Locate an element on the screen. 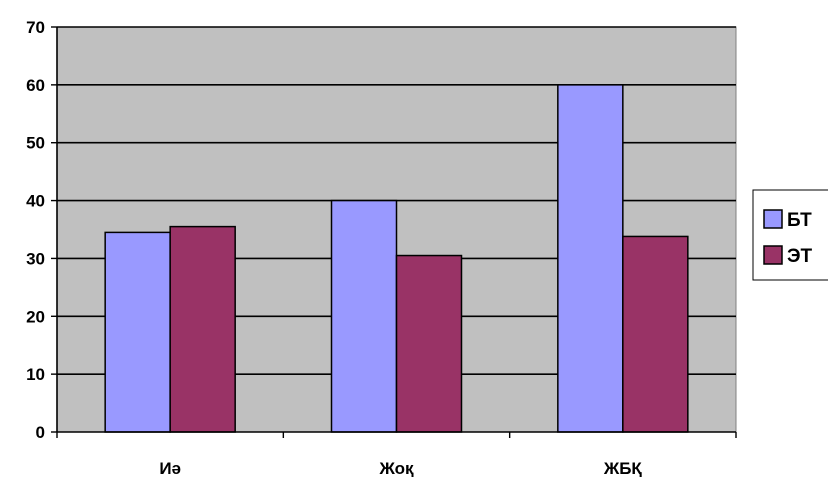 The height and width of the screenshot is (477, 828). bar-БТ-Жоқ is located at coordinates (364, 316).